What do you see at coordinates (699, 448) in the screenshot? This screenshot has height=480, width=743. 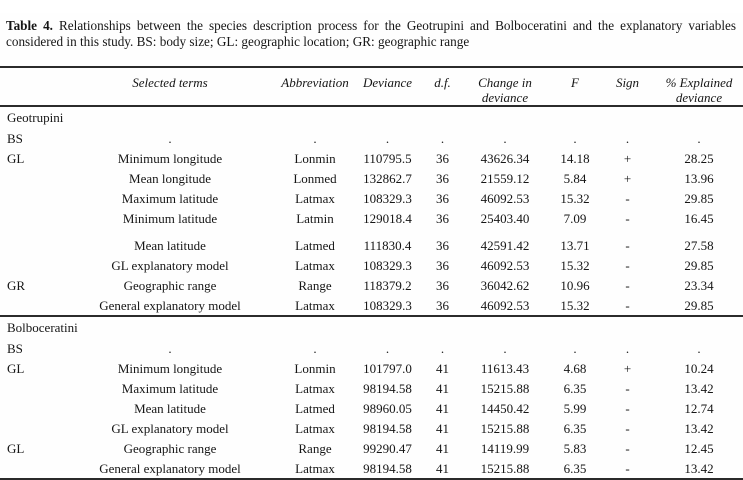 I see `cell-explained-deviance: 12.45` at bounding box center [699, 448].